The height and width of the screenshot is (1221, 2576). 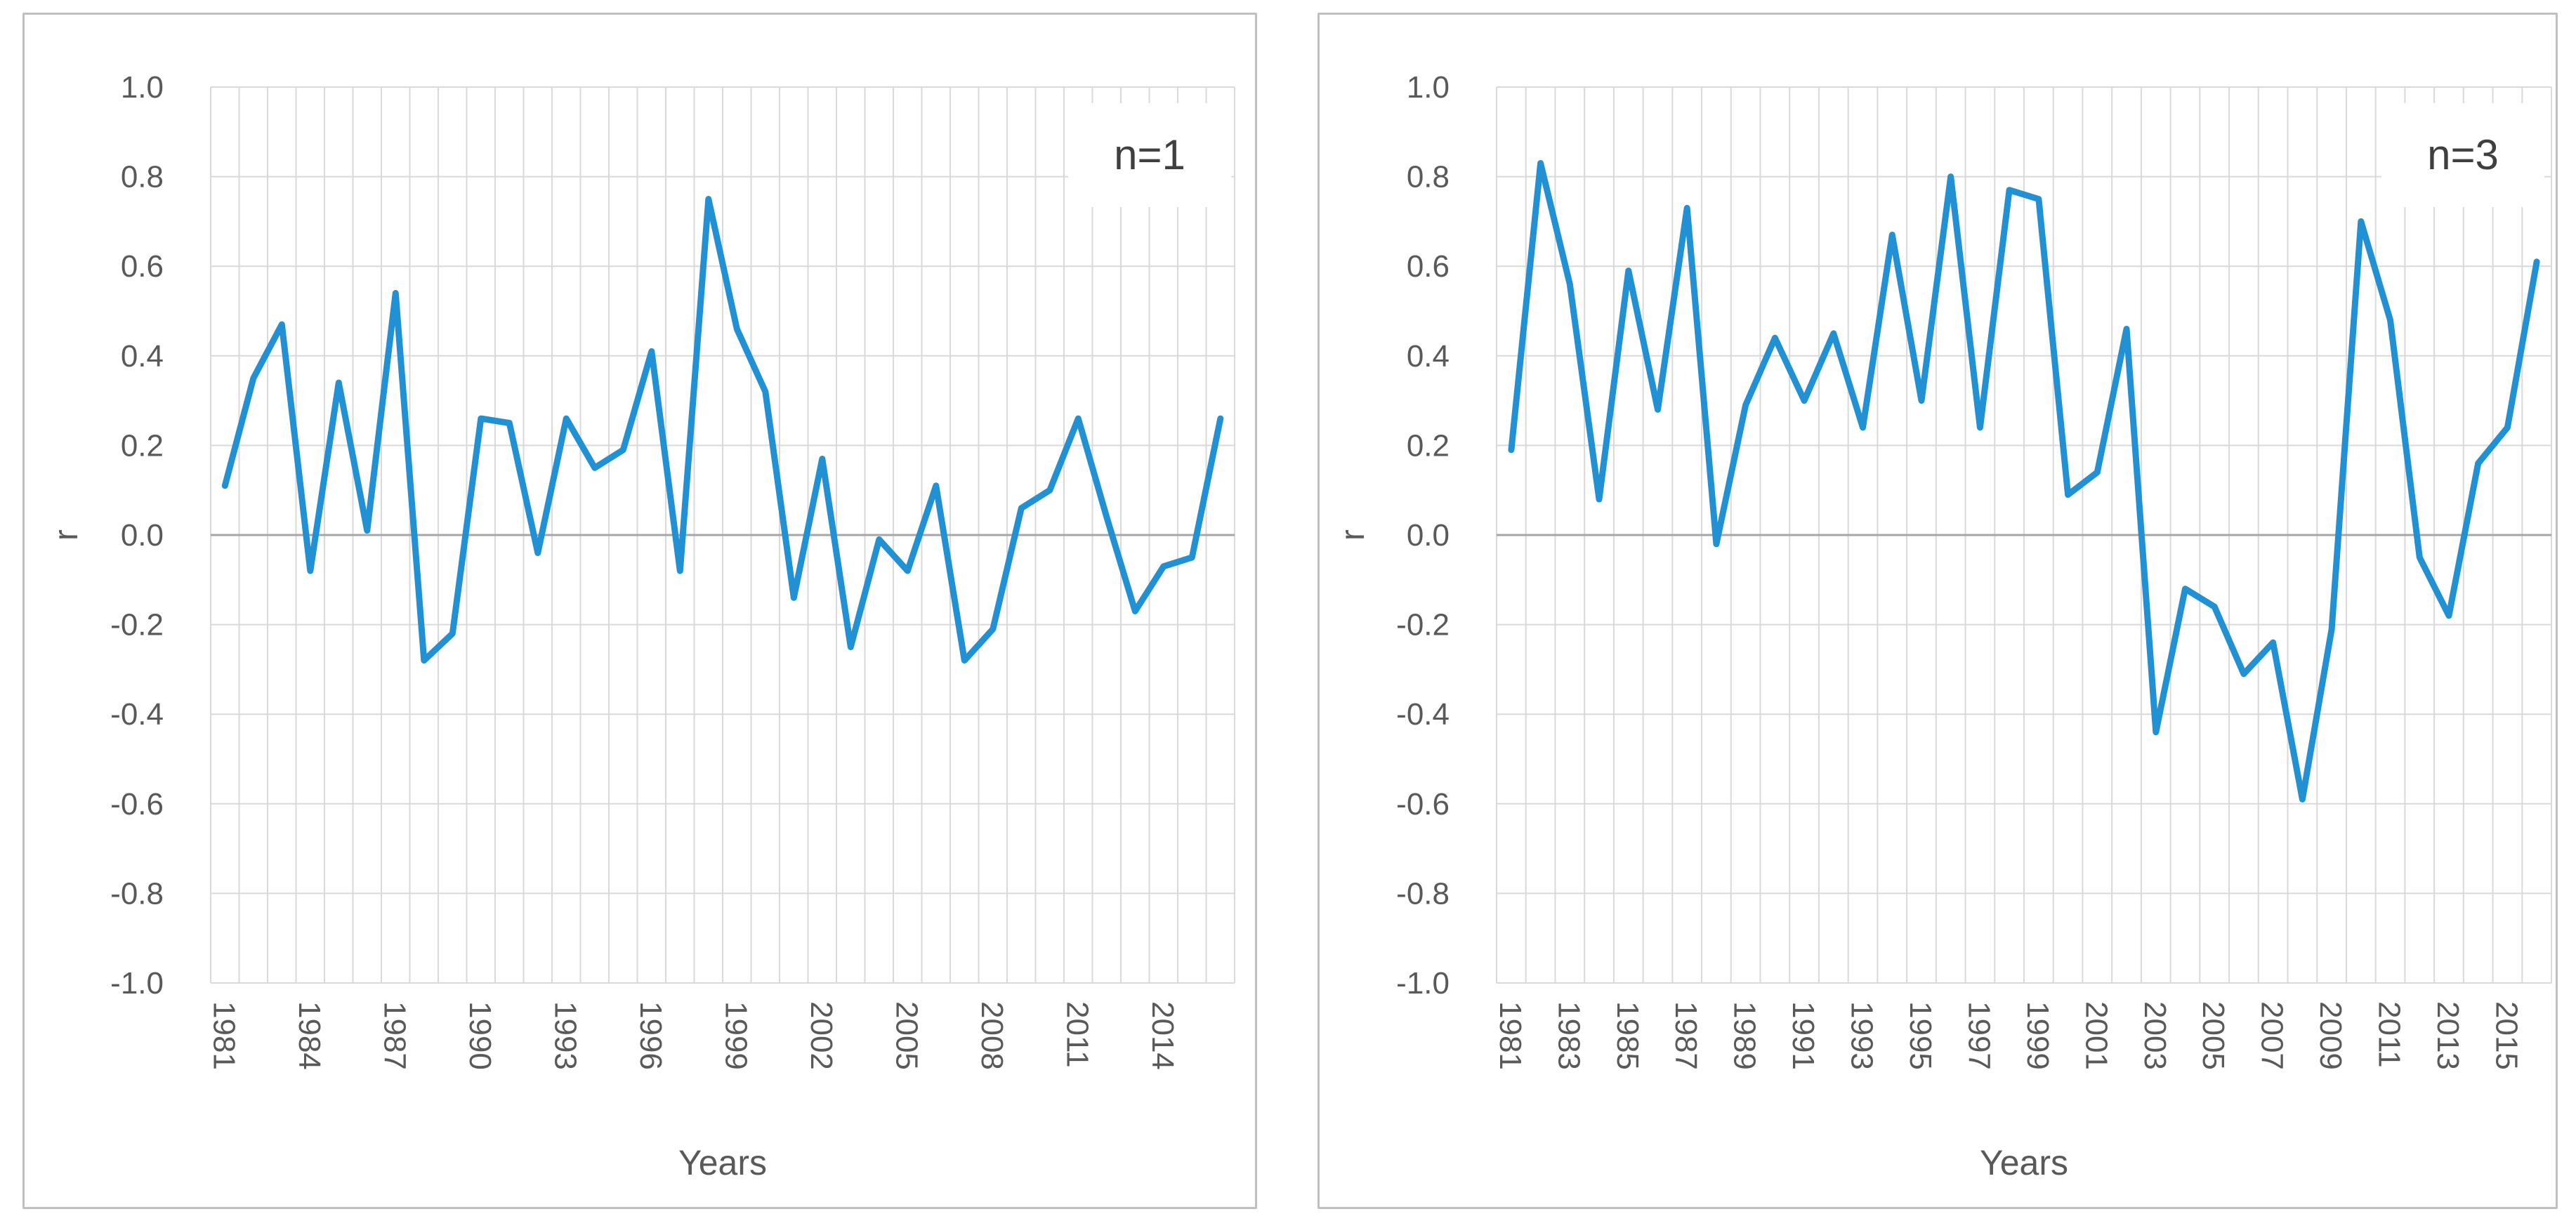 What do you see at coordinates (2448, 1036) in the screenshot?
I see `x-tick-label: 2013` at bounding box center [2448, 1036].